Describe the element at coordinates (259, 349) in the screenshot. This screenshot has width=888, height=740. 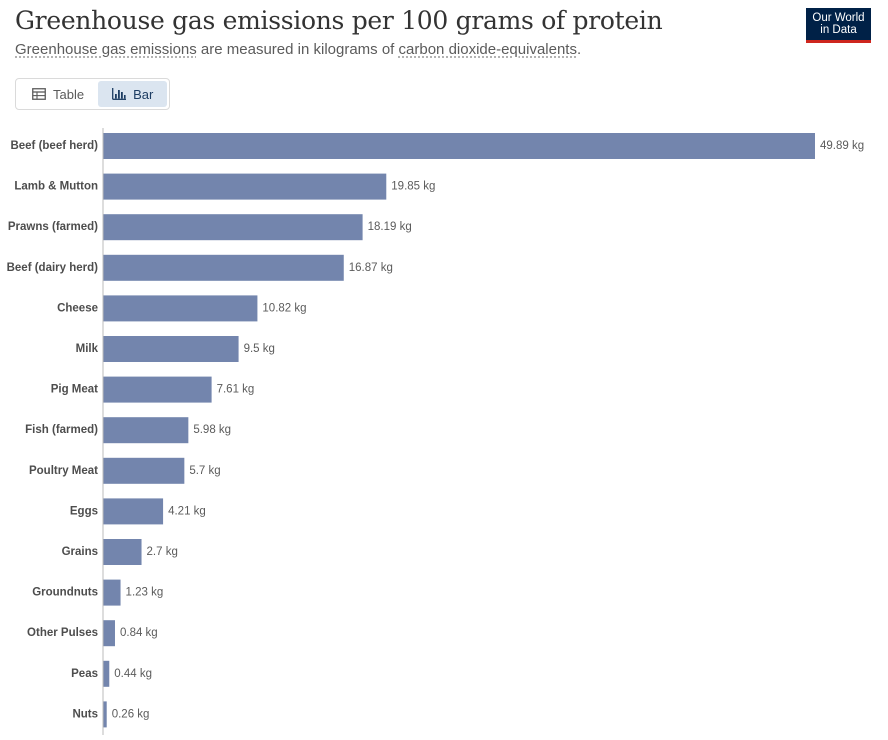
I see `value-label: 9.5 kg` at that location.